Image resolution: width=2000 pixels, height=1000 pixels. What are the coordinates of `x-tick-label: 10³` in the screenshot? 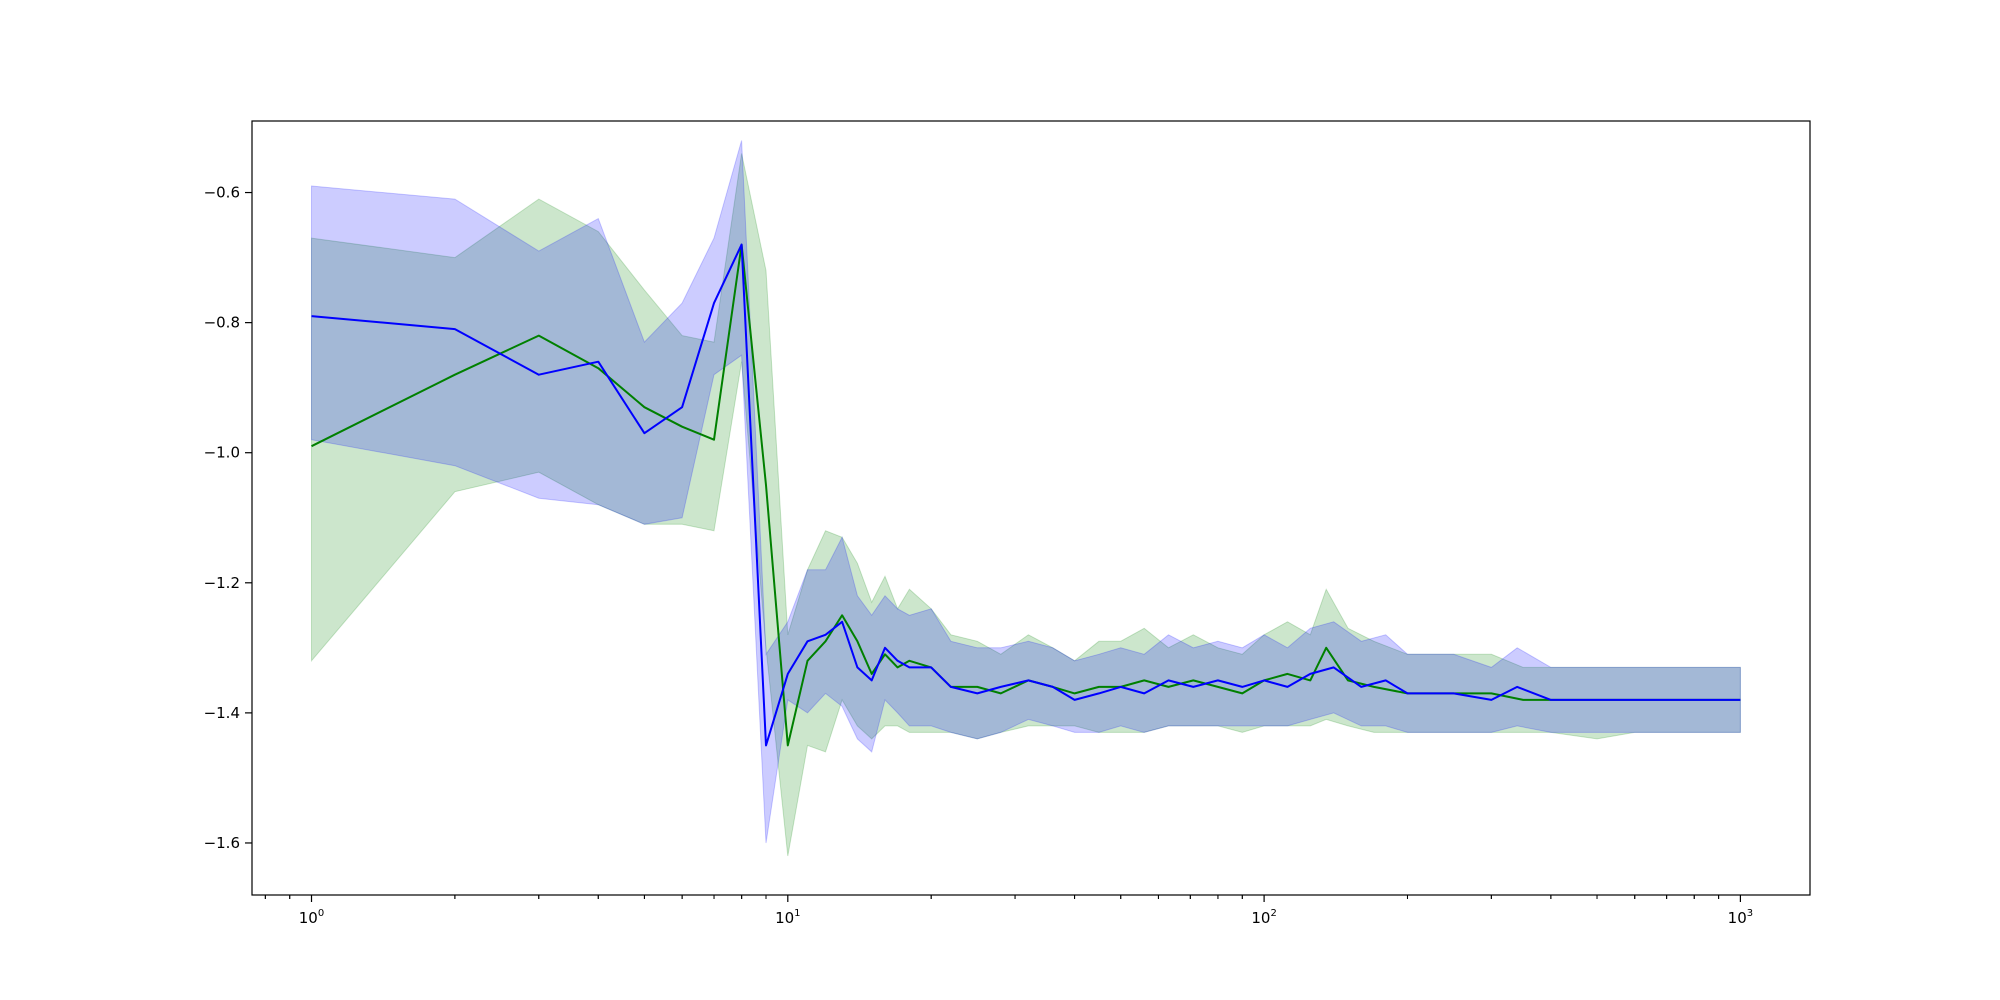 It's located at (1740, 917).